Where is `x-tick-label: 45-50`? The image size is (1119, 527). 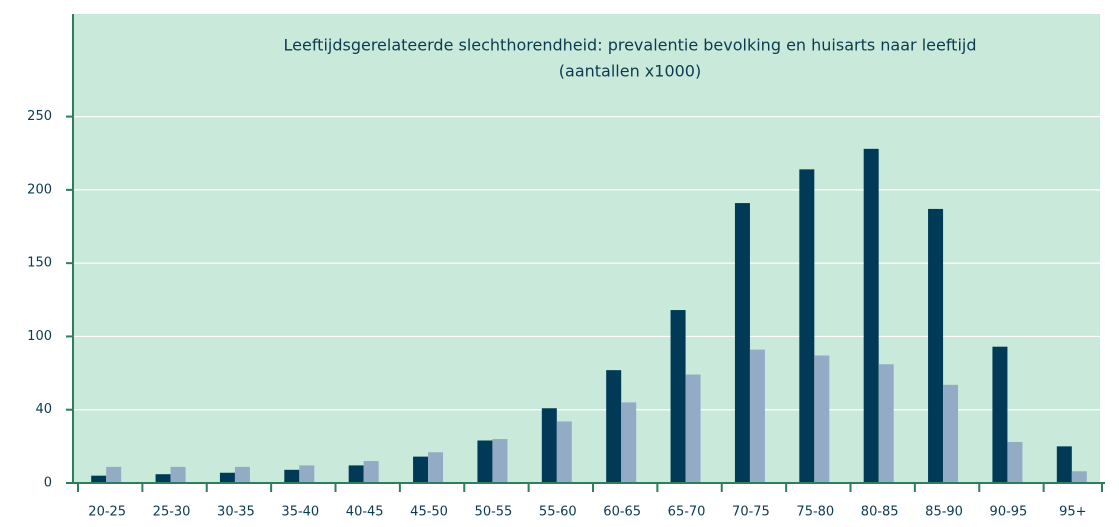 x-tick-label: 45-50 is located at coordinates (429, 512).